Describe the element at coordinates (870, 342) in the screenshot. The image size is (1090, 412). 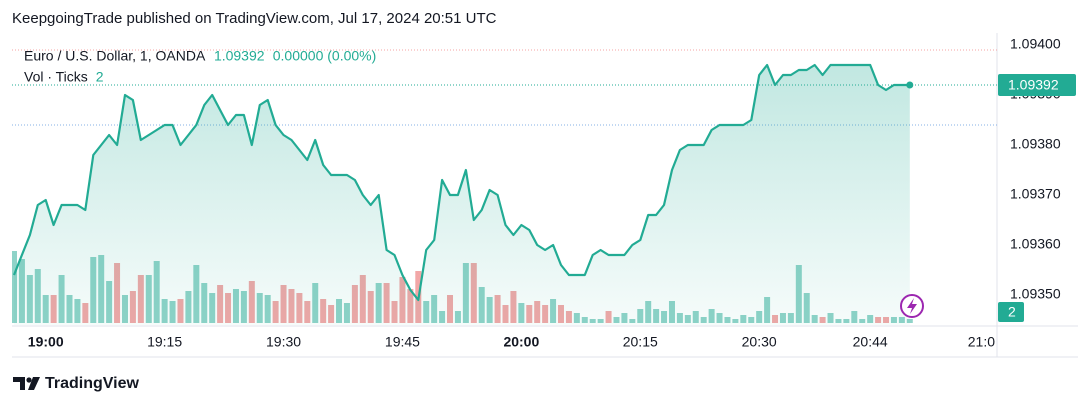
I see `x-tick-label: 20:44` at that location.